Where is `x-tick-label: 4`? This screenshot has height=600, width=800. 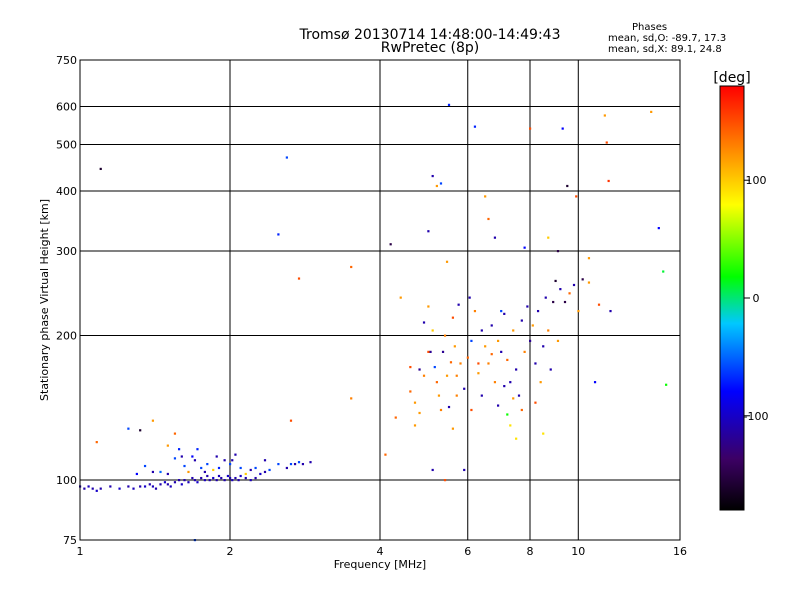
x-tick-label: 4 is located at coordinates (380, 551).